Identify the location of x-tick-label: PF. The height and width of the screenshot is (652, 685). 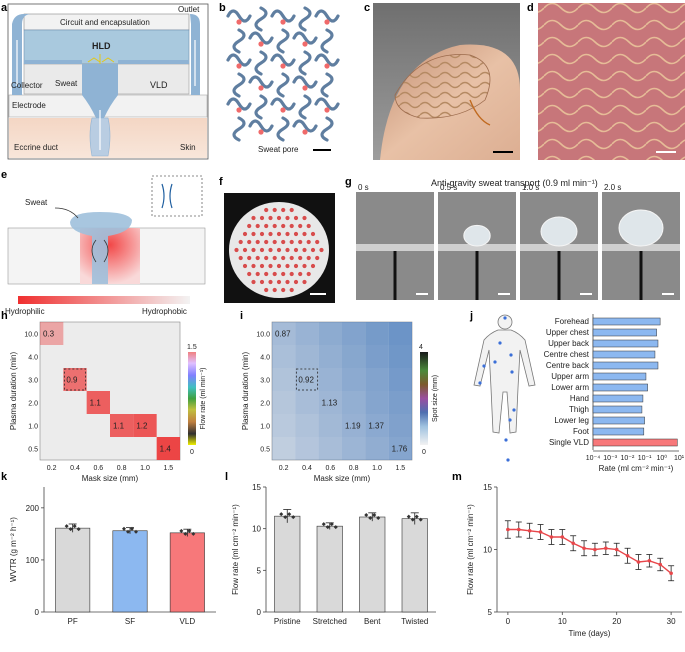
(73, 621).